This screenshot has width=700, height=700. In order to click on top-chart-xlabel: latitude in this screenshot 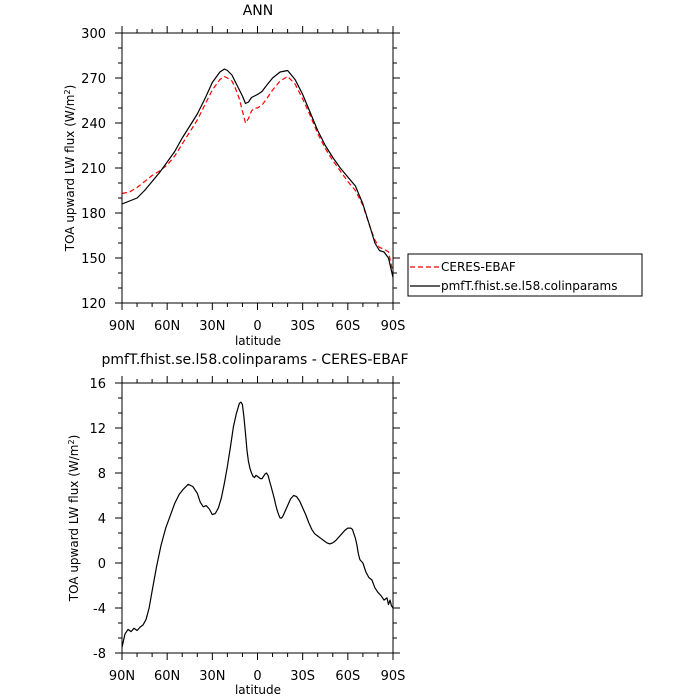, I will do `click(258, 341)`.